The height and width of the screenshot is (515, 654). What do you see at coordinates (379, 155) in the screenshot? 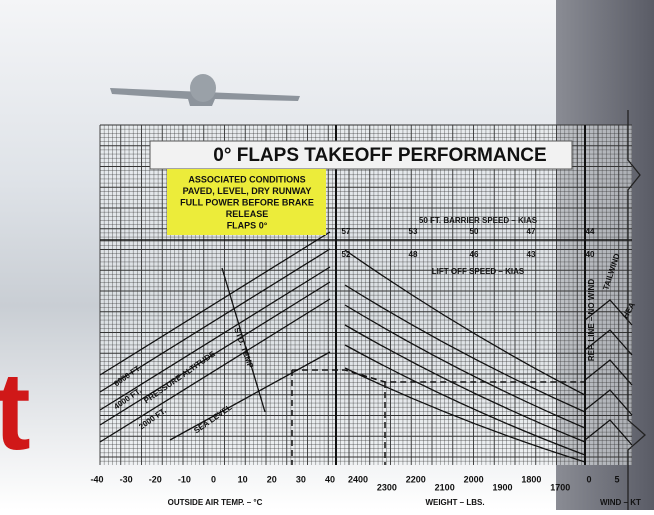
I see `title: 0° FLAPS TAKEOFF PERFORMANCE` at bounding box center [379, 155].